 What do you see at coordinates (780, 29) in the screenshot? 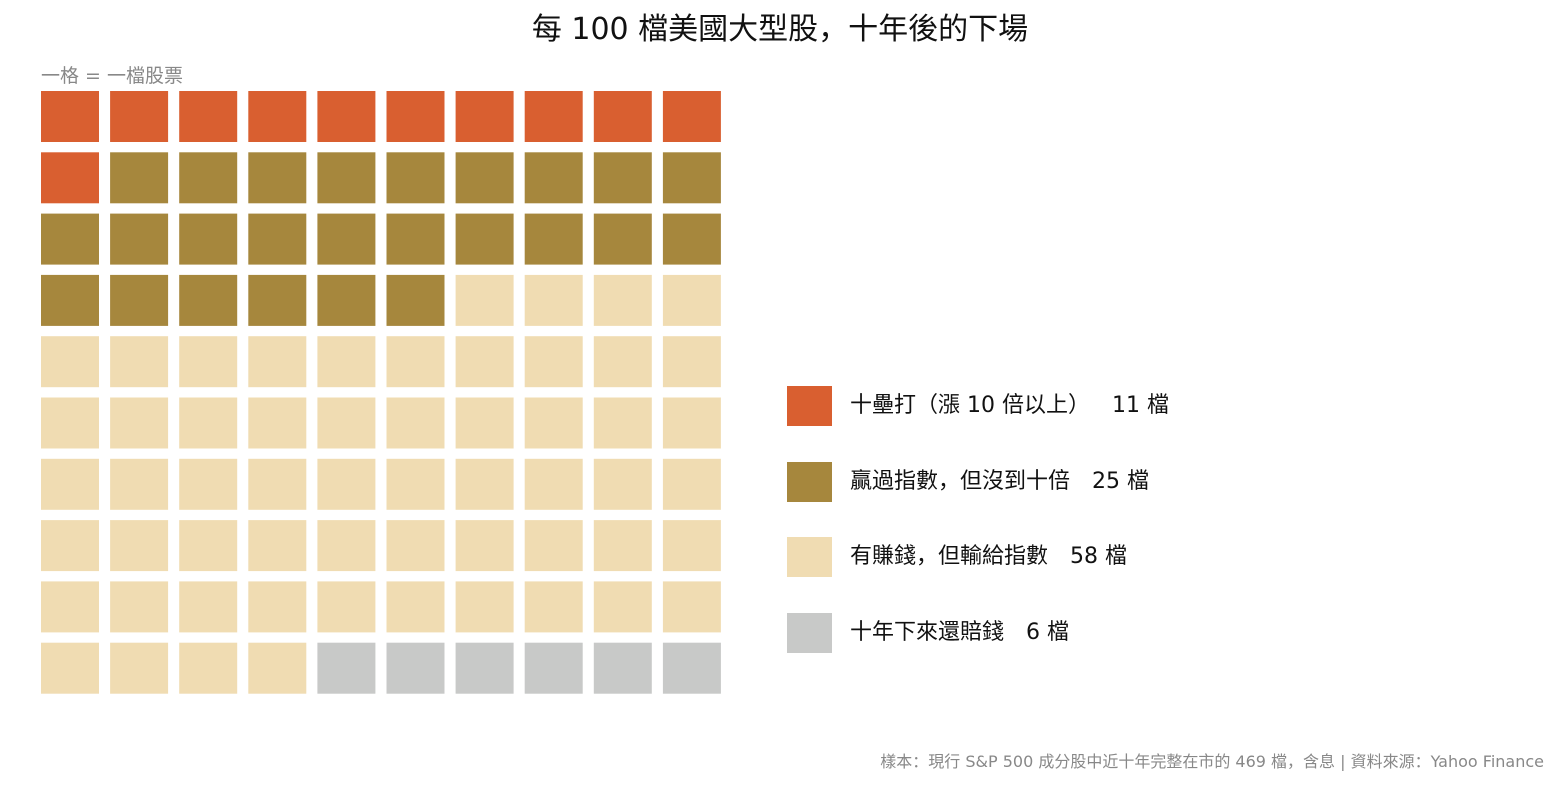
I see `chart-title: 每 100 檔美國大型股，十年後的下場` at bounding box center [780, 29].